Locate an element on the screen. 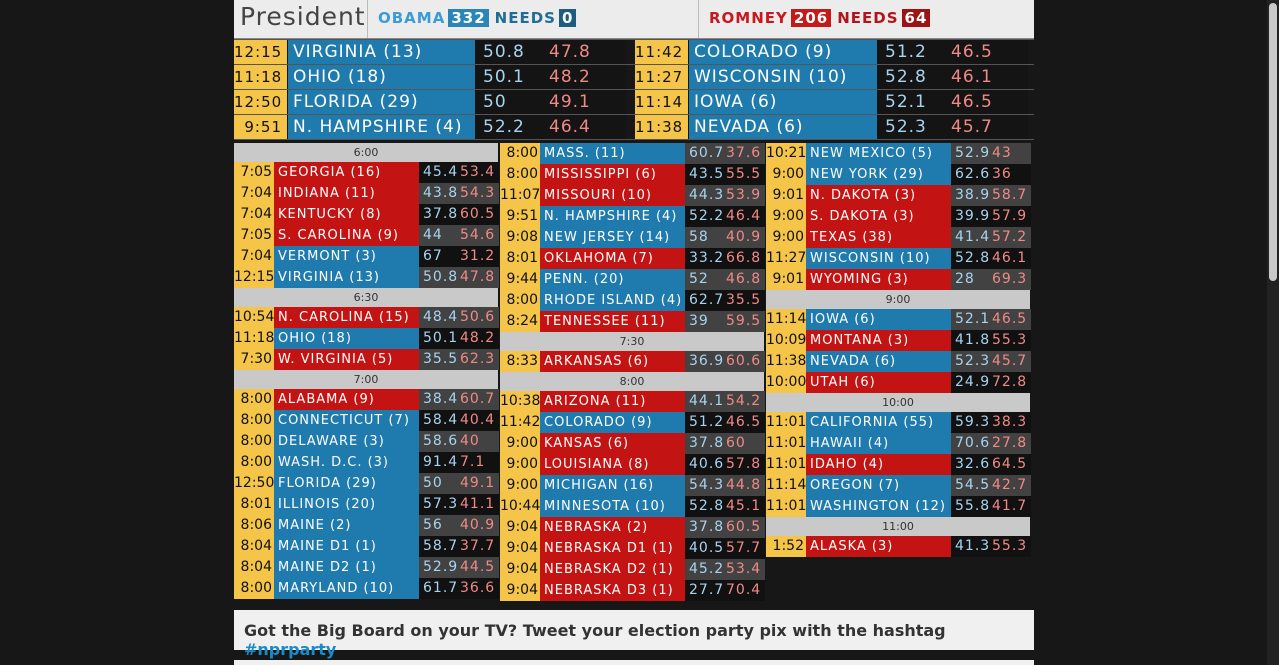 Image resolution: width=1279 pixels, height=665 pixels. state-name: FLORIDA (29) is located at coordinates (381, 102).